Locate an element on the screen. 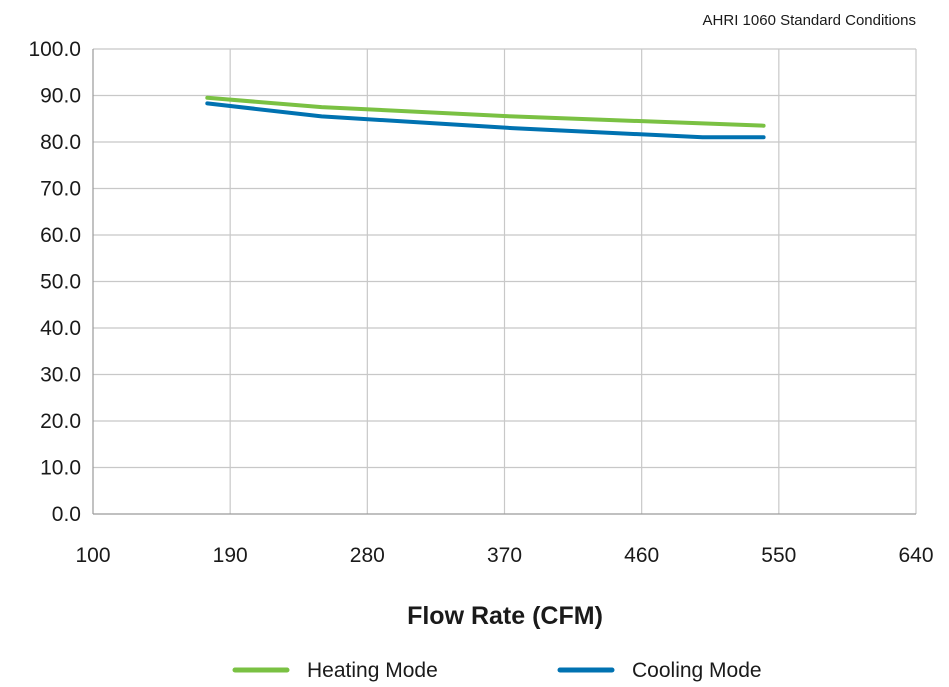 The image size is (949, 687). y-tick-label: 50.0 is located at coordinates (60, 282).